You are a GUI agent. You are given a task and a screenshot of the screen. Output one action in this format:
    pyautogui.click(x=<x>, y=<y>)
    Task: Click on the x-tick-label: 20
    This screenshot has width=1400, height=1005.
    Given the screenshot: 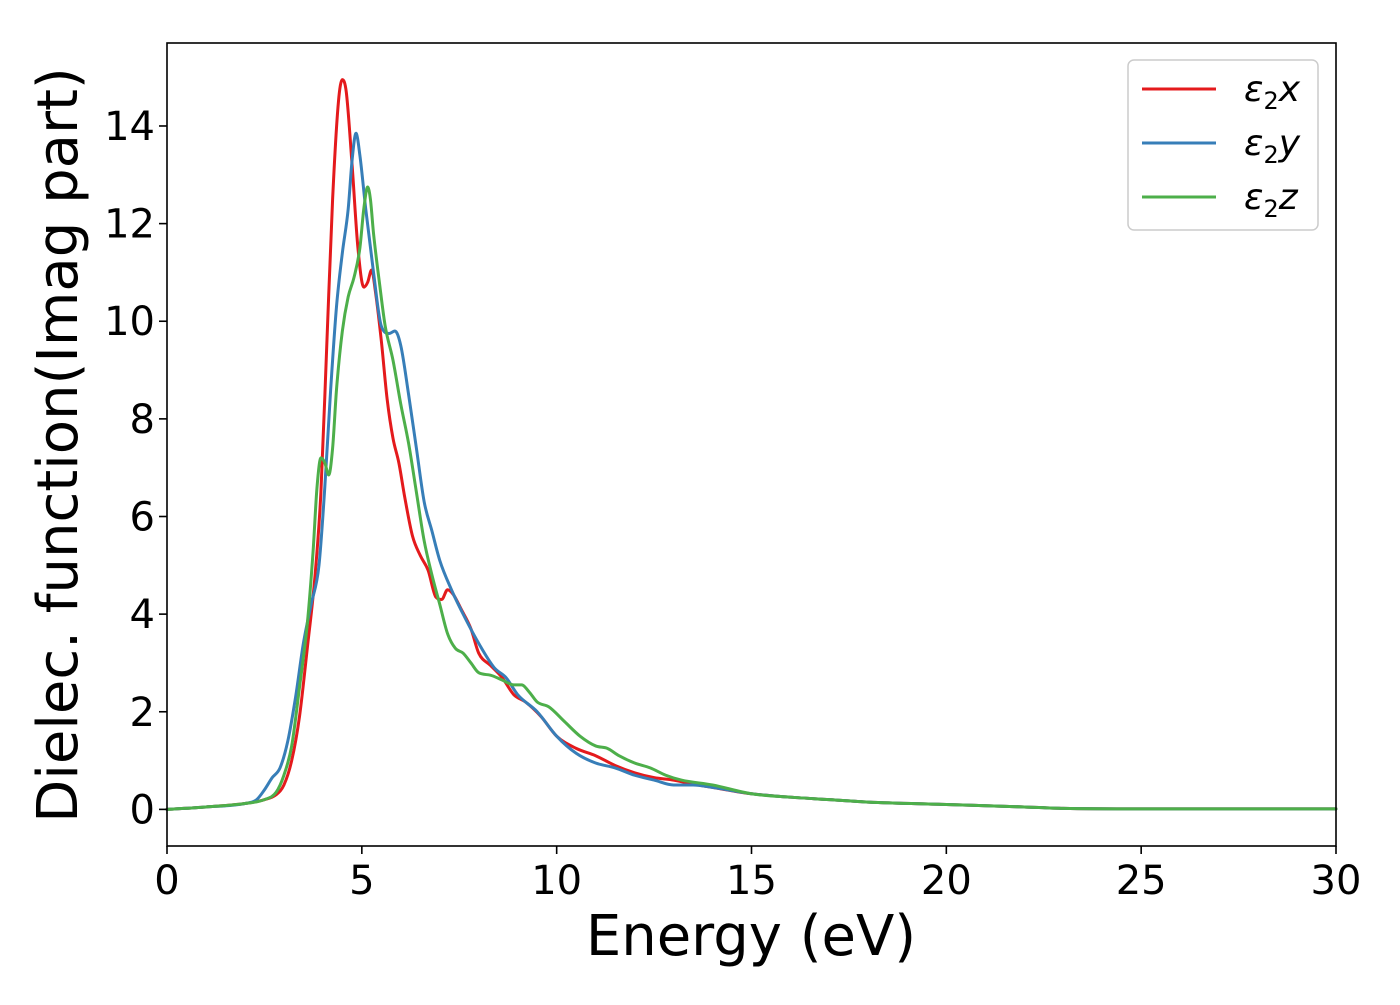 What is the action you would take?
    pyautogui.click(x=946, y=881)
    